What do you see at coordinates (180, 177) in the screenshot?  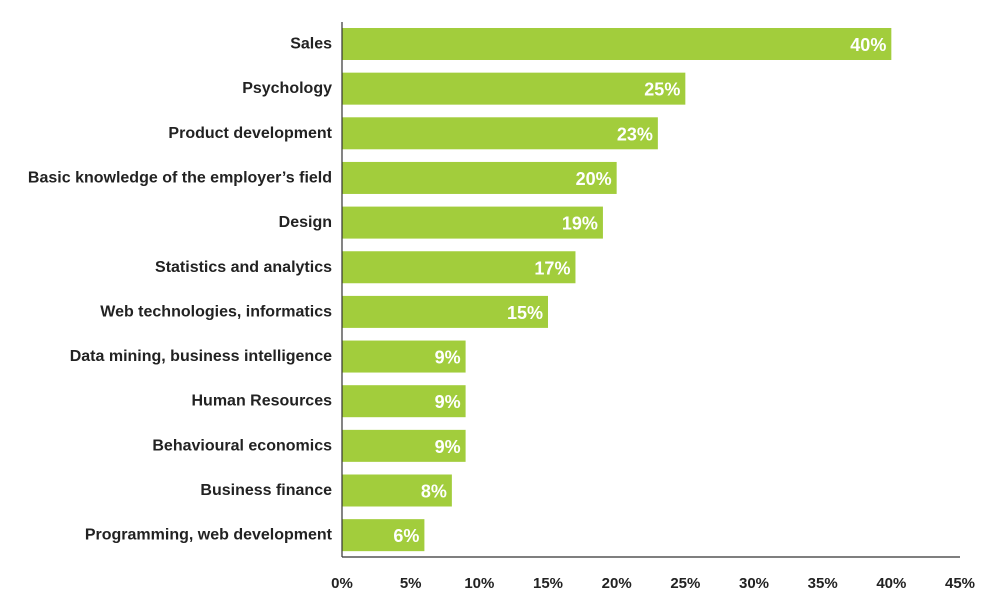 I see `category-label: Basic knowledge of the employer’s field` at bounding box center [180, 177].